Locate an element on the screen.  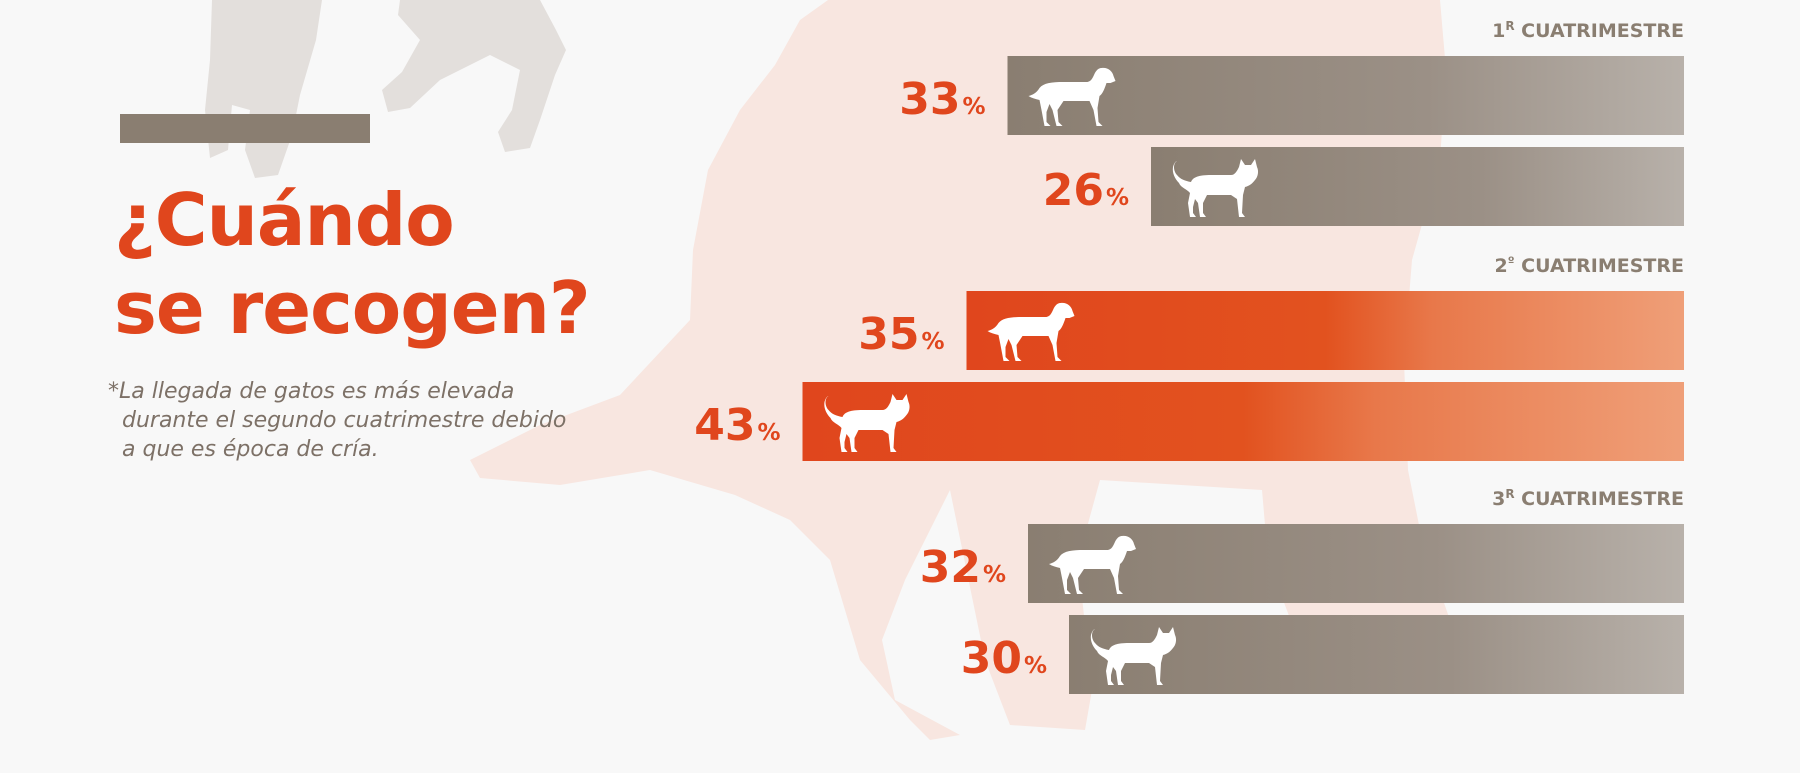
footnote-line-3: a que es época de cría. is located at coordinates (250, 449).